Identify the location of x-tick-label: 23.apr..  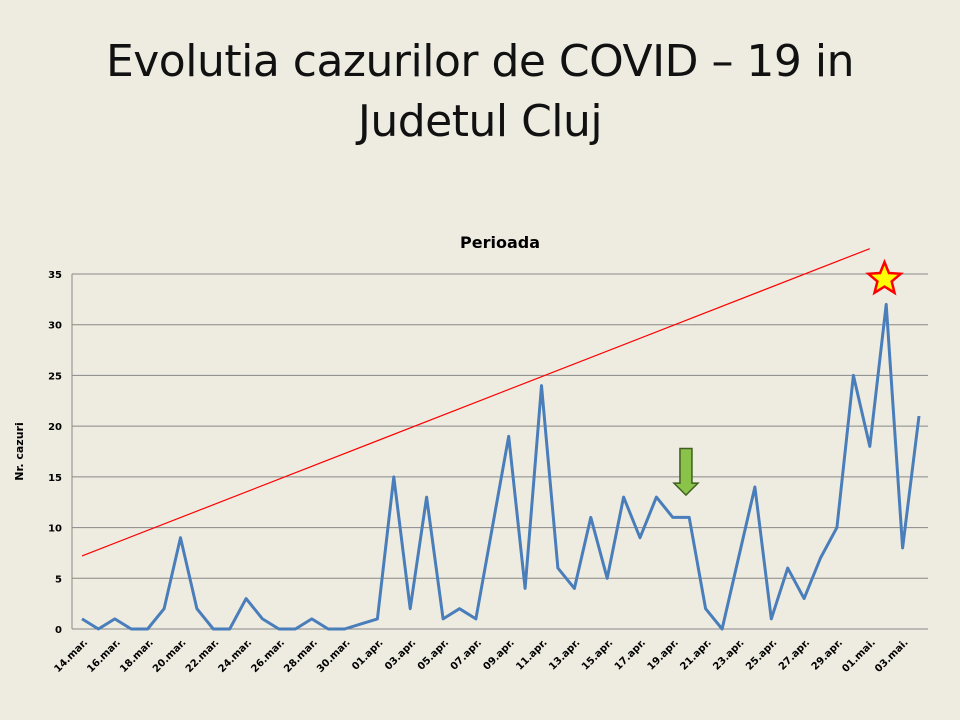
(728, 654).